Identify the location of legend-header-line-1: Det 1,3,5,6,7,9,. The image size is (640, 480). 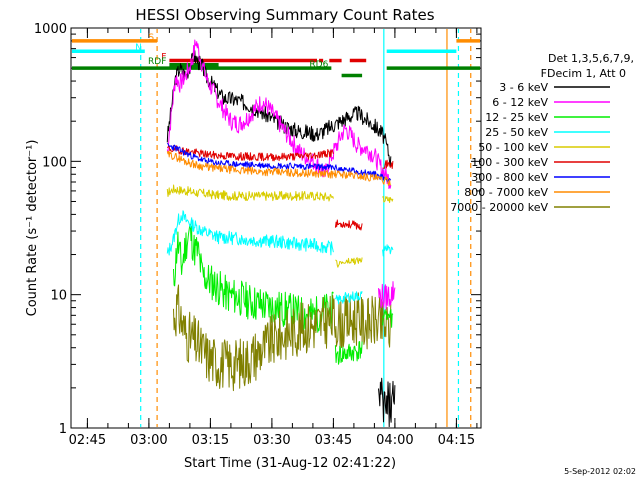
(591, 58).